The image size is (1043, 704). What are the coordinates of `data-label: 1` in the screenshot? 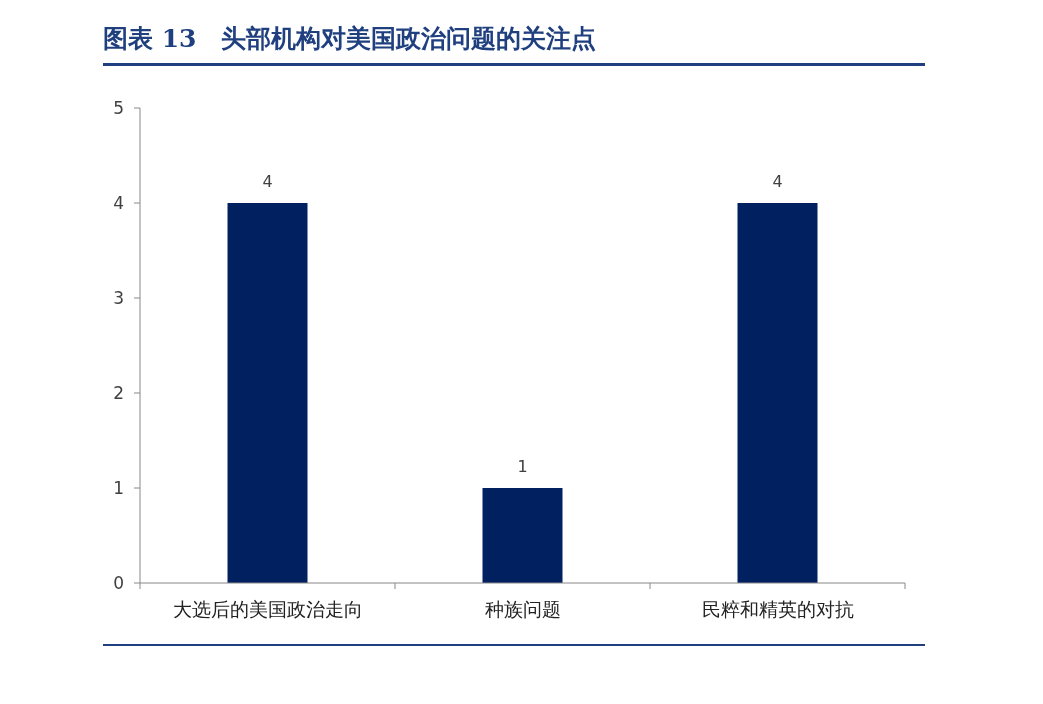 It's located at (522, 466).